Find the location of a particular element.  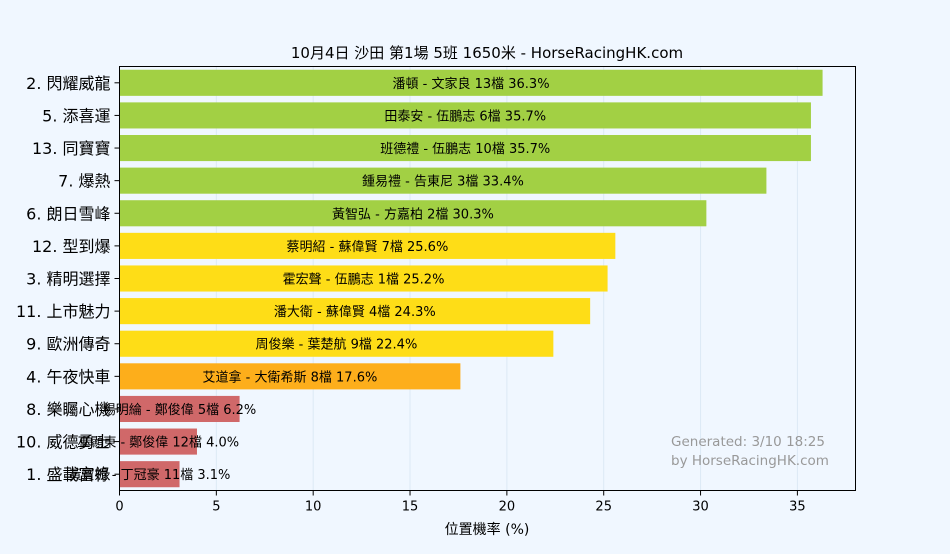

bar-data-label: 周俊樂 - 葉楚航 9檔 22.4% is located at coordinates (337, 345).